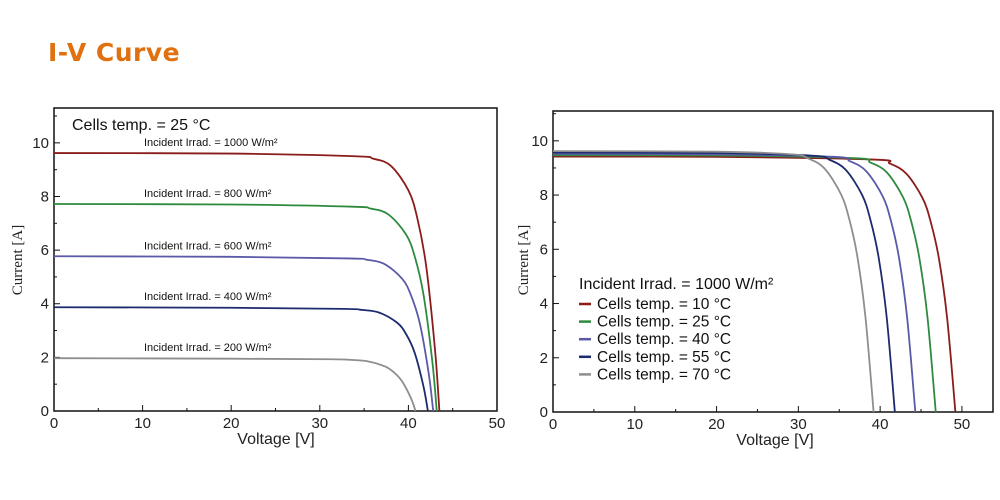 Image resolution: width=1000 pixels, height=500 pixels. Describe the element at coordinates (211, 143) in the screenshot. I see `series-label: Incident Irrad. = 1000 W/m²` at that location.